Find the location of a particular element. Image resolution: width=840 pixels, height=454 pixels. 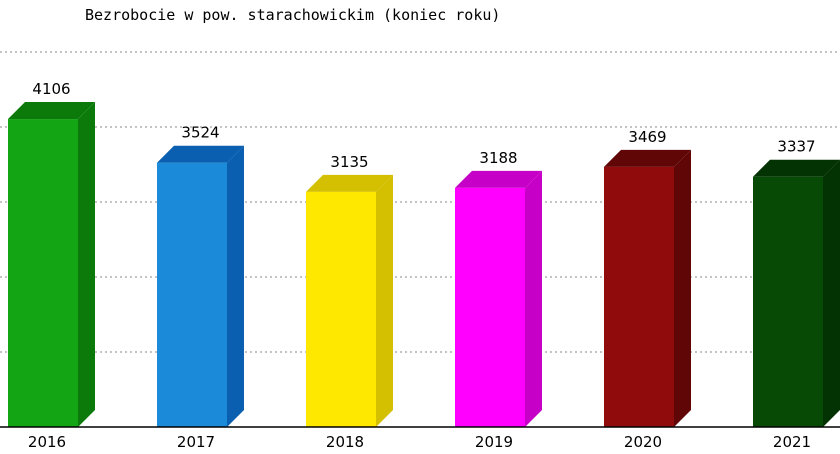

data-label: 3135 is located at coordinates (349, 162).